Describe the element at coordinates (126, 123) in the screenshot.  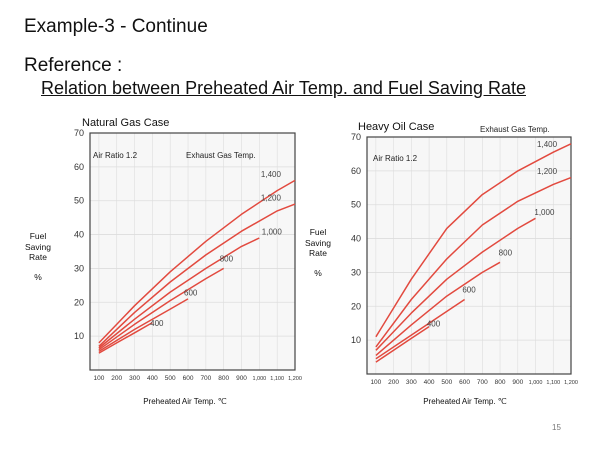
I see `natural-gas-chart-title: Natural Gas Case` at that location.